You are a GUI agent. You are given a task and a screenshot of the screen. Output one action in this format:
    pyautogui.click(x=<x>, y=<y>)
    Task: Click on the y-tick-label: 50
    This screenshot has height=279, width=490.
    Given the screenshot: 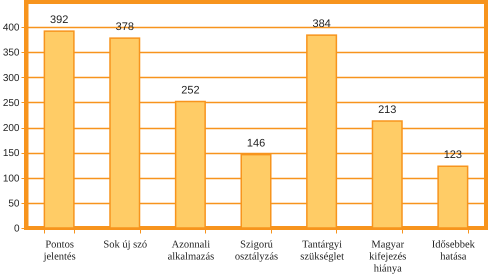 What is the action you would take?
    pyautogui.click(x=14, y=204)
    